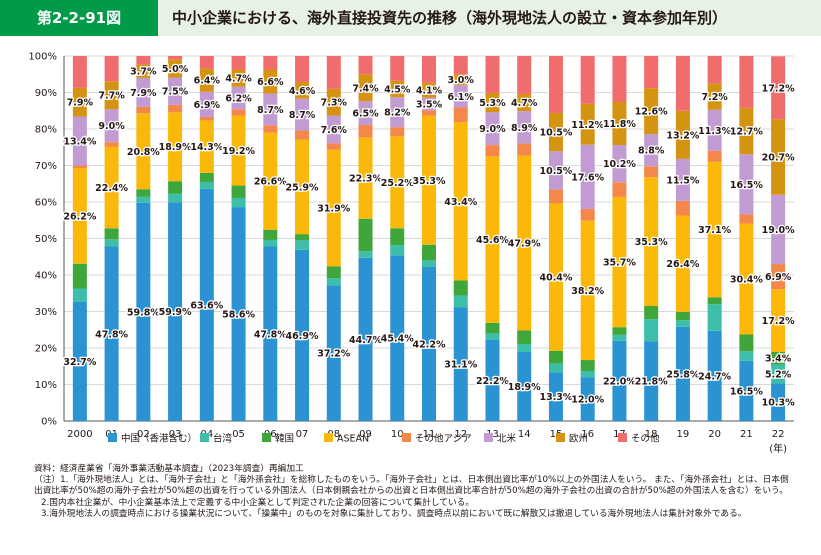 This screenshot has width=821, height=555. What do you see at coordinates (746, 434) in the screenshot?
I see `x-tick-label: 21` at bounding box center [746, 434].